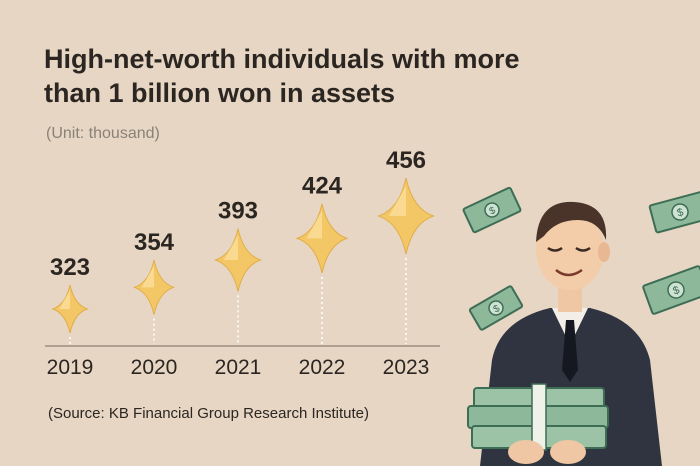 Image resolution: width=700 pixels, height=466 pixels. Describe the element at coordinates (238, 211) in the screenshot. I see `value-label-2021: 393` at that location.